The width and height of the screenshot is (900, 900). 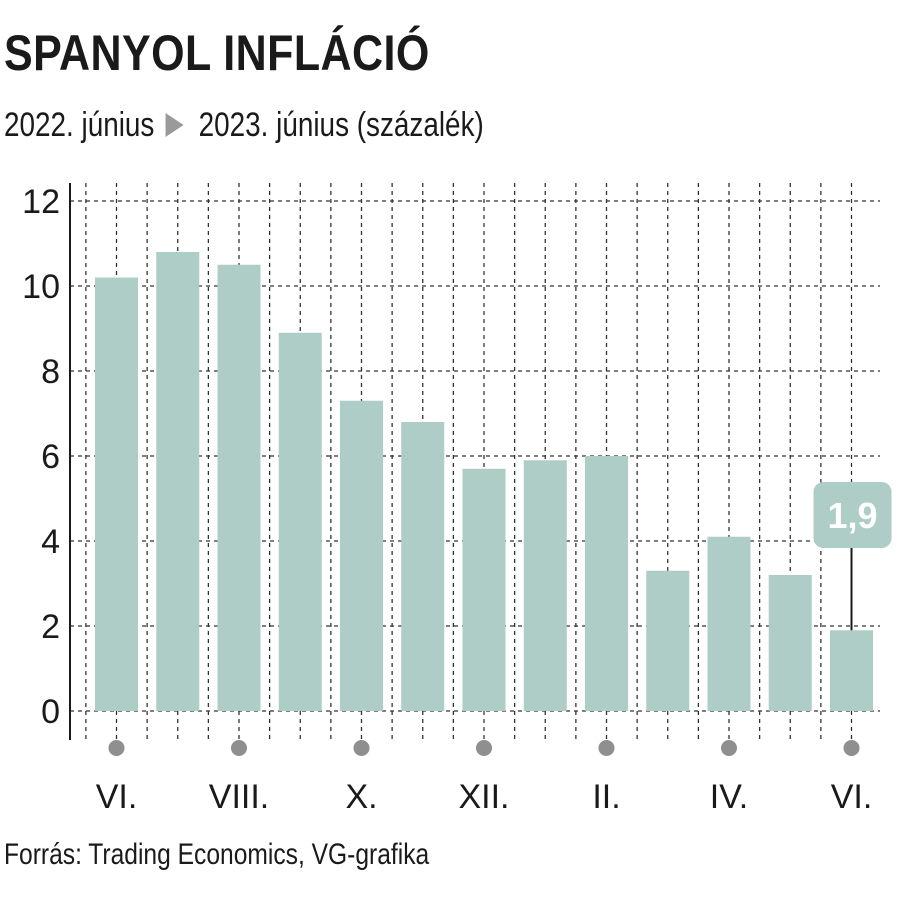 I want to click on y-tick-label: 6, so click(x=50, y=457).